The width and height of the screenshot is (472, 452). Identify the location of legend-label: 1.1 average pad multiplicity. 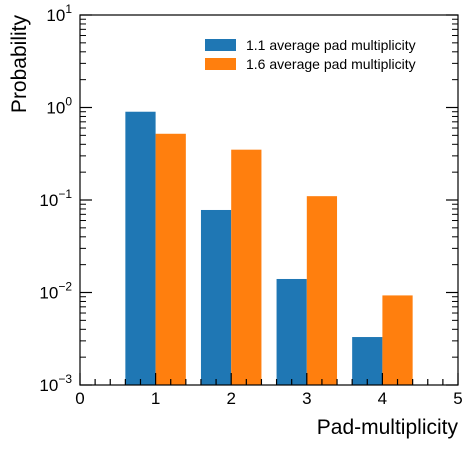
(331, 45).